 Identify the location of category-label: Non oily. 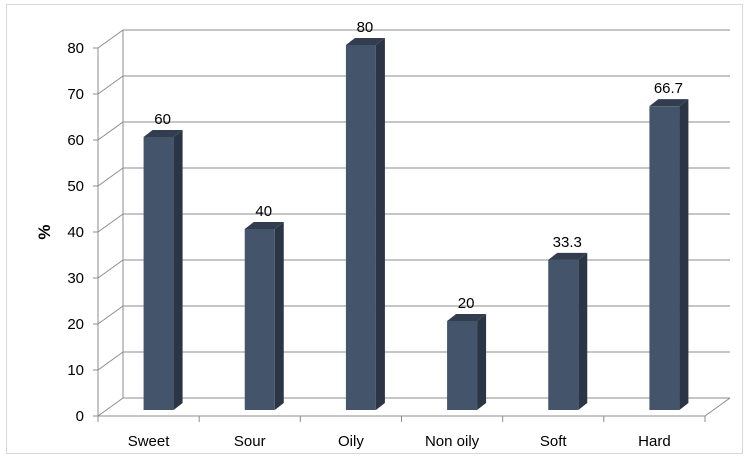
(452, 441).